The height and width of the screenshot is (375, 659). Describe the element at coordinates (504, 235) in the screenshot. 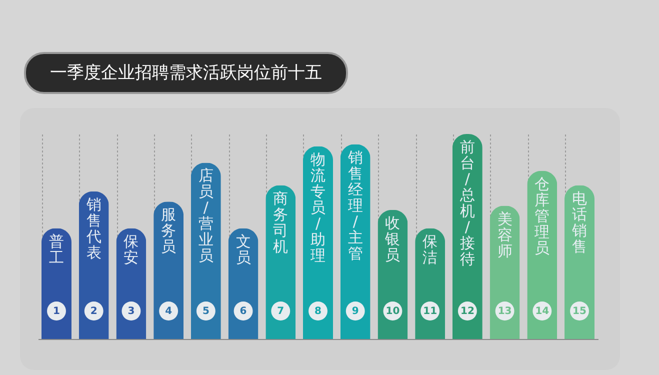

I see `x-tick-label: 美容师` at that location.